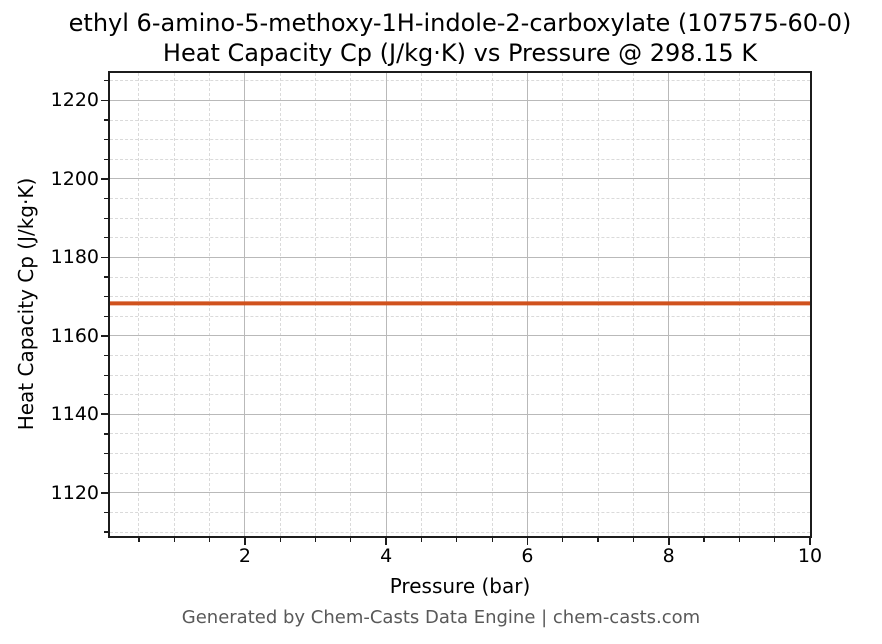 Image resolution: width=882 pixels, height=644 pixels. What do you see at coordinates (386, 556) in the screenshot?
I see `x-tick-label: 4` at bounding box center [386, 556].